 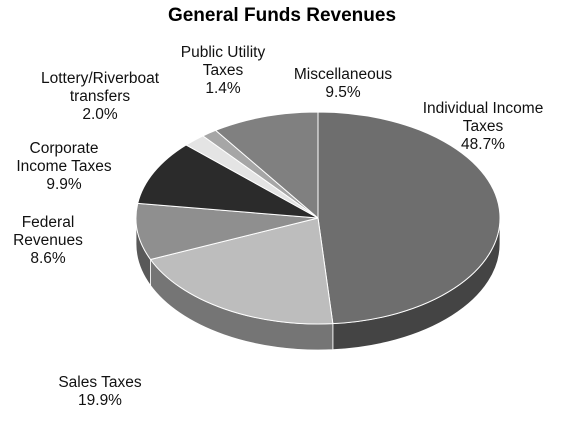 I want to click on pie-slice-miscellaneous, so click(x=267, y=165).